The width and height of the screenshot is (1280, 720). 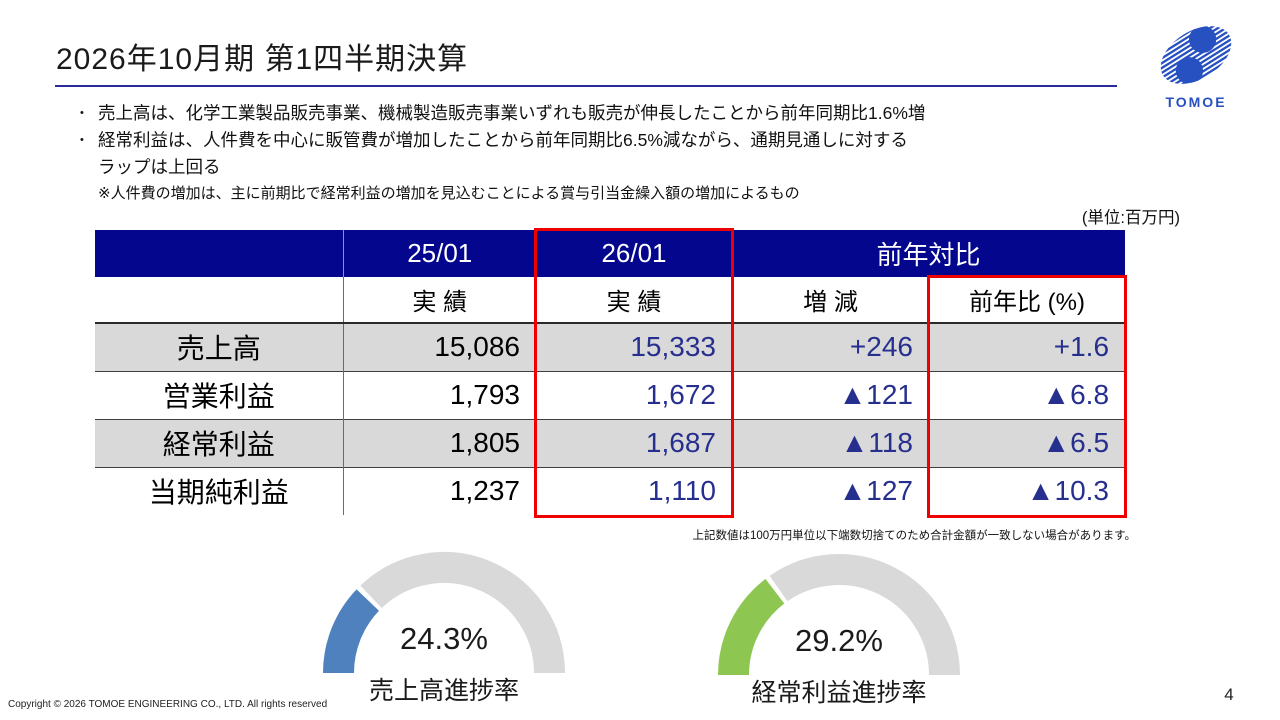 I want to click on table-row: 売上高 15,086 15,333 +246 +1.6, so click(x=610, y=346).